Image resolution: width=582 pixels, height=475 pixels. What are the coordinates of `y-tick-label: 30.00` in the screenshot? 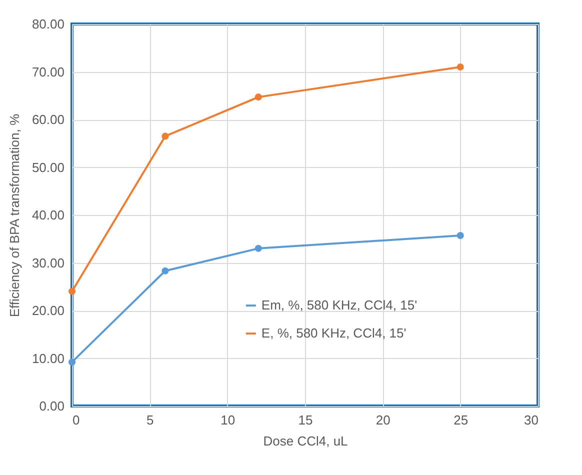 It's located at (48, 262).